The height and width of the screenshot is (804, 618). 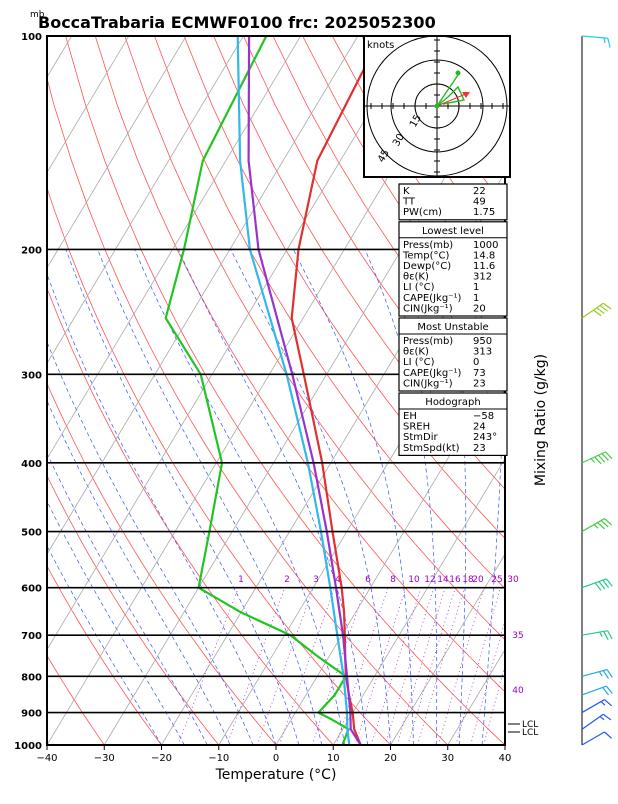 What do you see at coordinates (218, 758) in the screenshot?
I see `x-tick-label: −10` at bounding box center [218, 758].